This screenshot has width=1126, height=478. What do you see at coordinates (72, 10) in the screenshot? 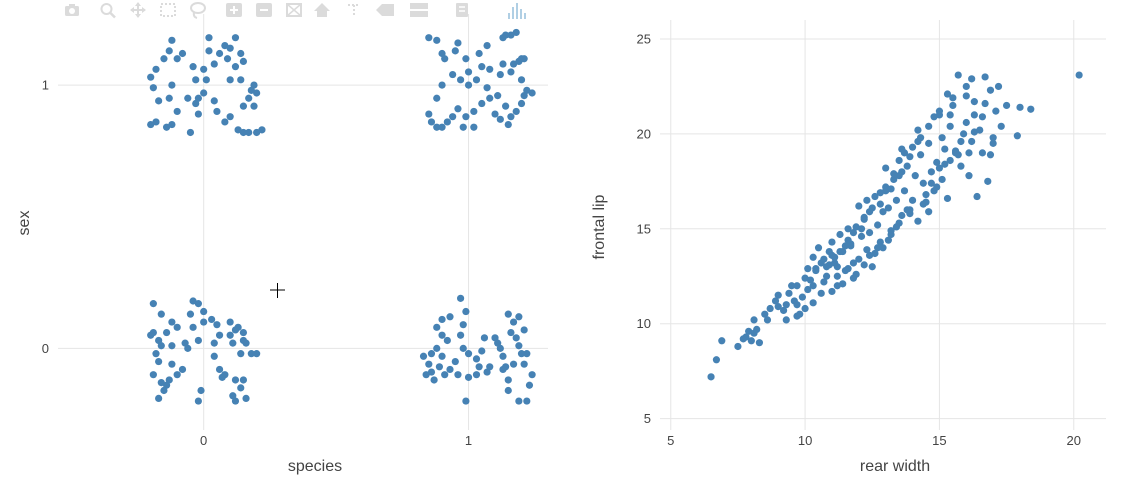
I see `camera-icon` at bounding box center [72, 10].